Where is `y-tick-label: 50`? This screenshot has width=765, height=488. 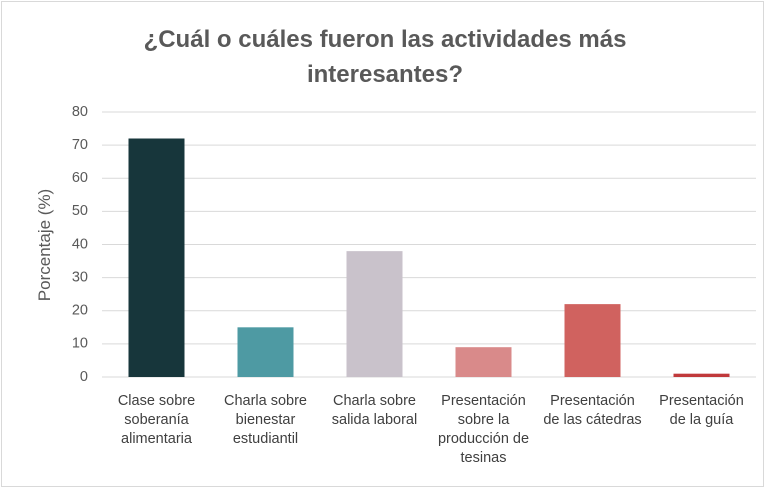
y-tick-label: 50 is located at coordinates (80, 211).